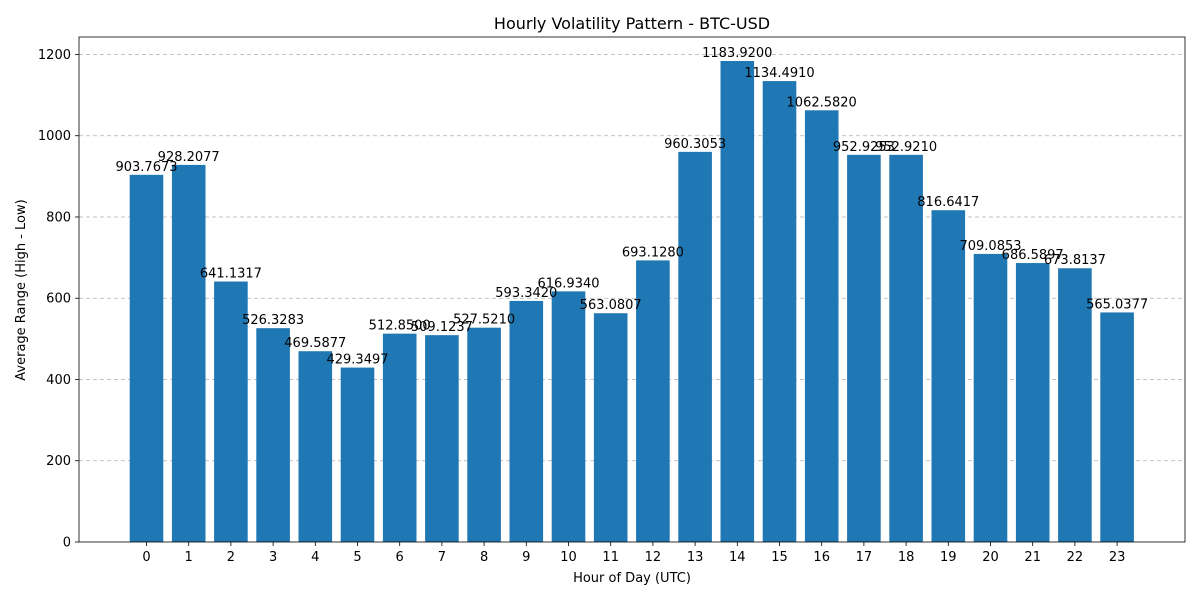 The width and height of the screenshot is (1200, 600). I want to click on x-tick-label: 10, so click(568, 557).